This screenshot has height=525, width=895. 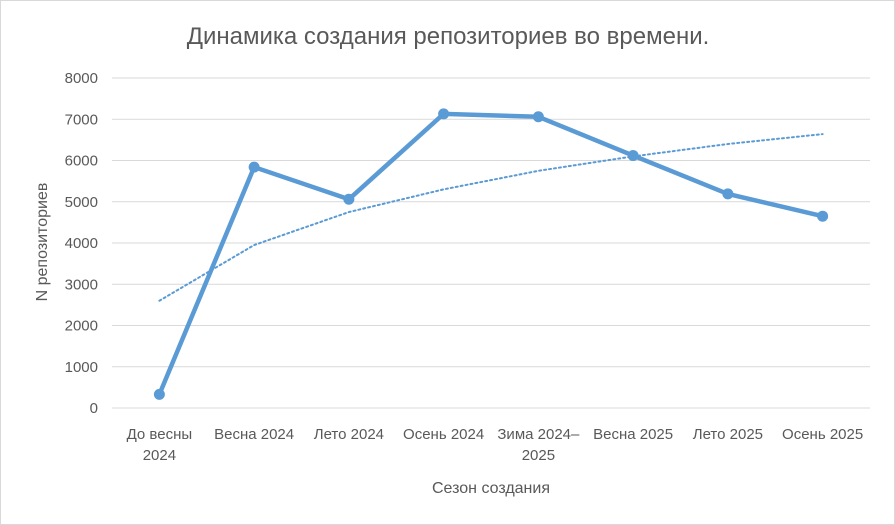 I want to click on x-tick-line: Осень 2025, so click(x=822, y=434).